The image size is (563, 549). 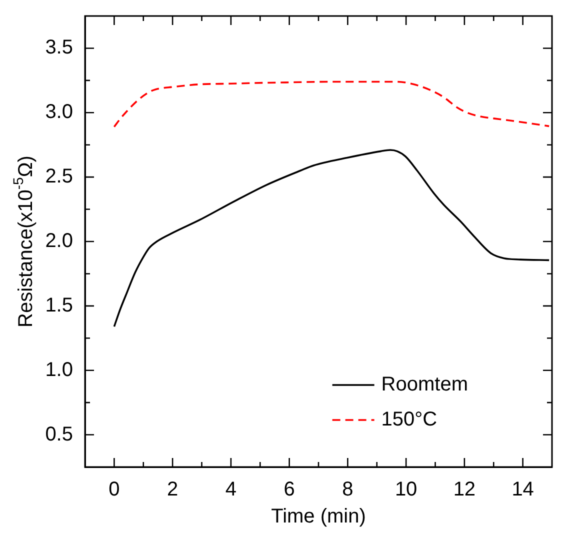 What do you see at coordinates (59, 241) in the screenshot?
I see `y-tick-label: 2.0` at bounding box center [59, 241].